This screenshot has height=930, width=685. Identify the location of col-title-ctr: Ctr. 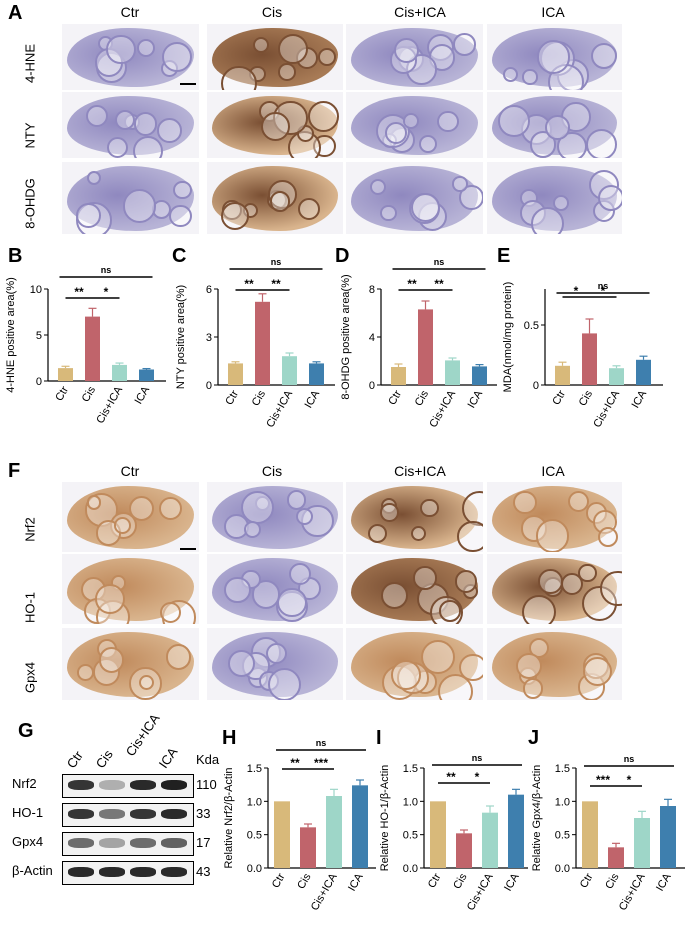
(130, 12).